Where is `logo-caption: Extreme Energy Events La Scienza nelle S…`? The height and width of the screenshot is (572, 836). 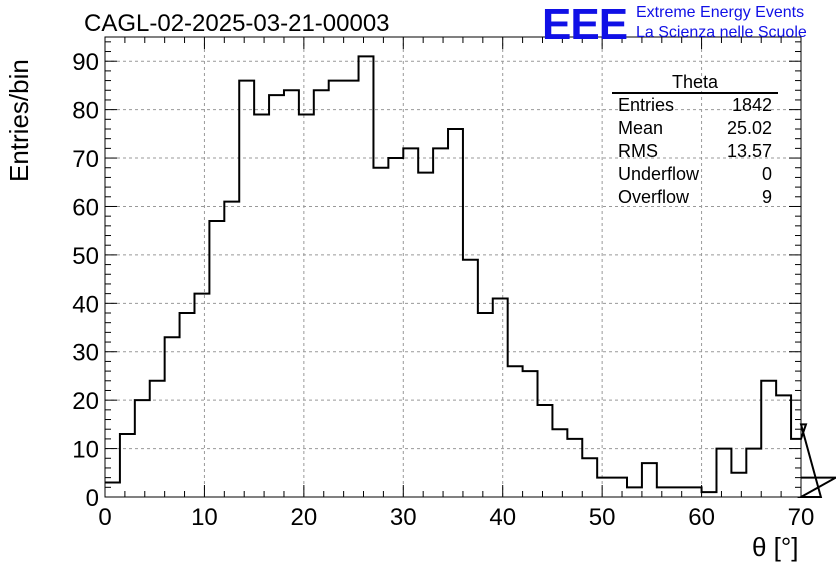
logo-caption: Extreme Energy Events La Scienza nelle S… is located at coordinates (721, 23).